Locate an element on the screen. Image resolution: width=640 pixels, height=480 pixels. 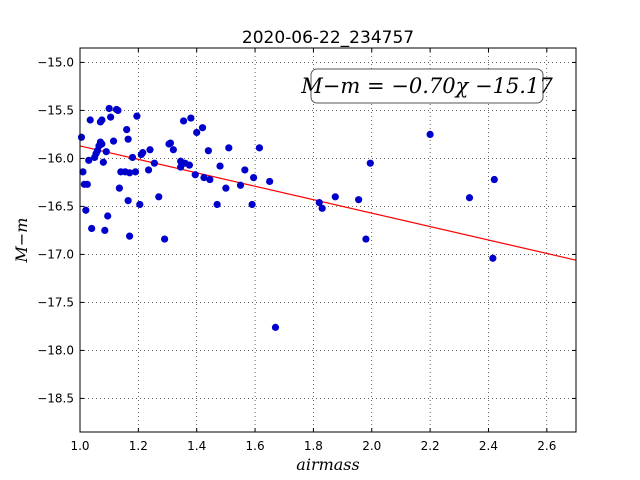
y-tick-label: −18.5 is located at coordinates (55, 398).